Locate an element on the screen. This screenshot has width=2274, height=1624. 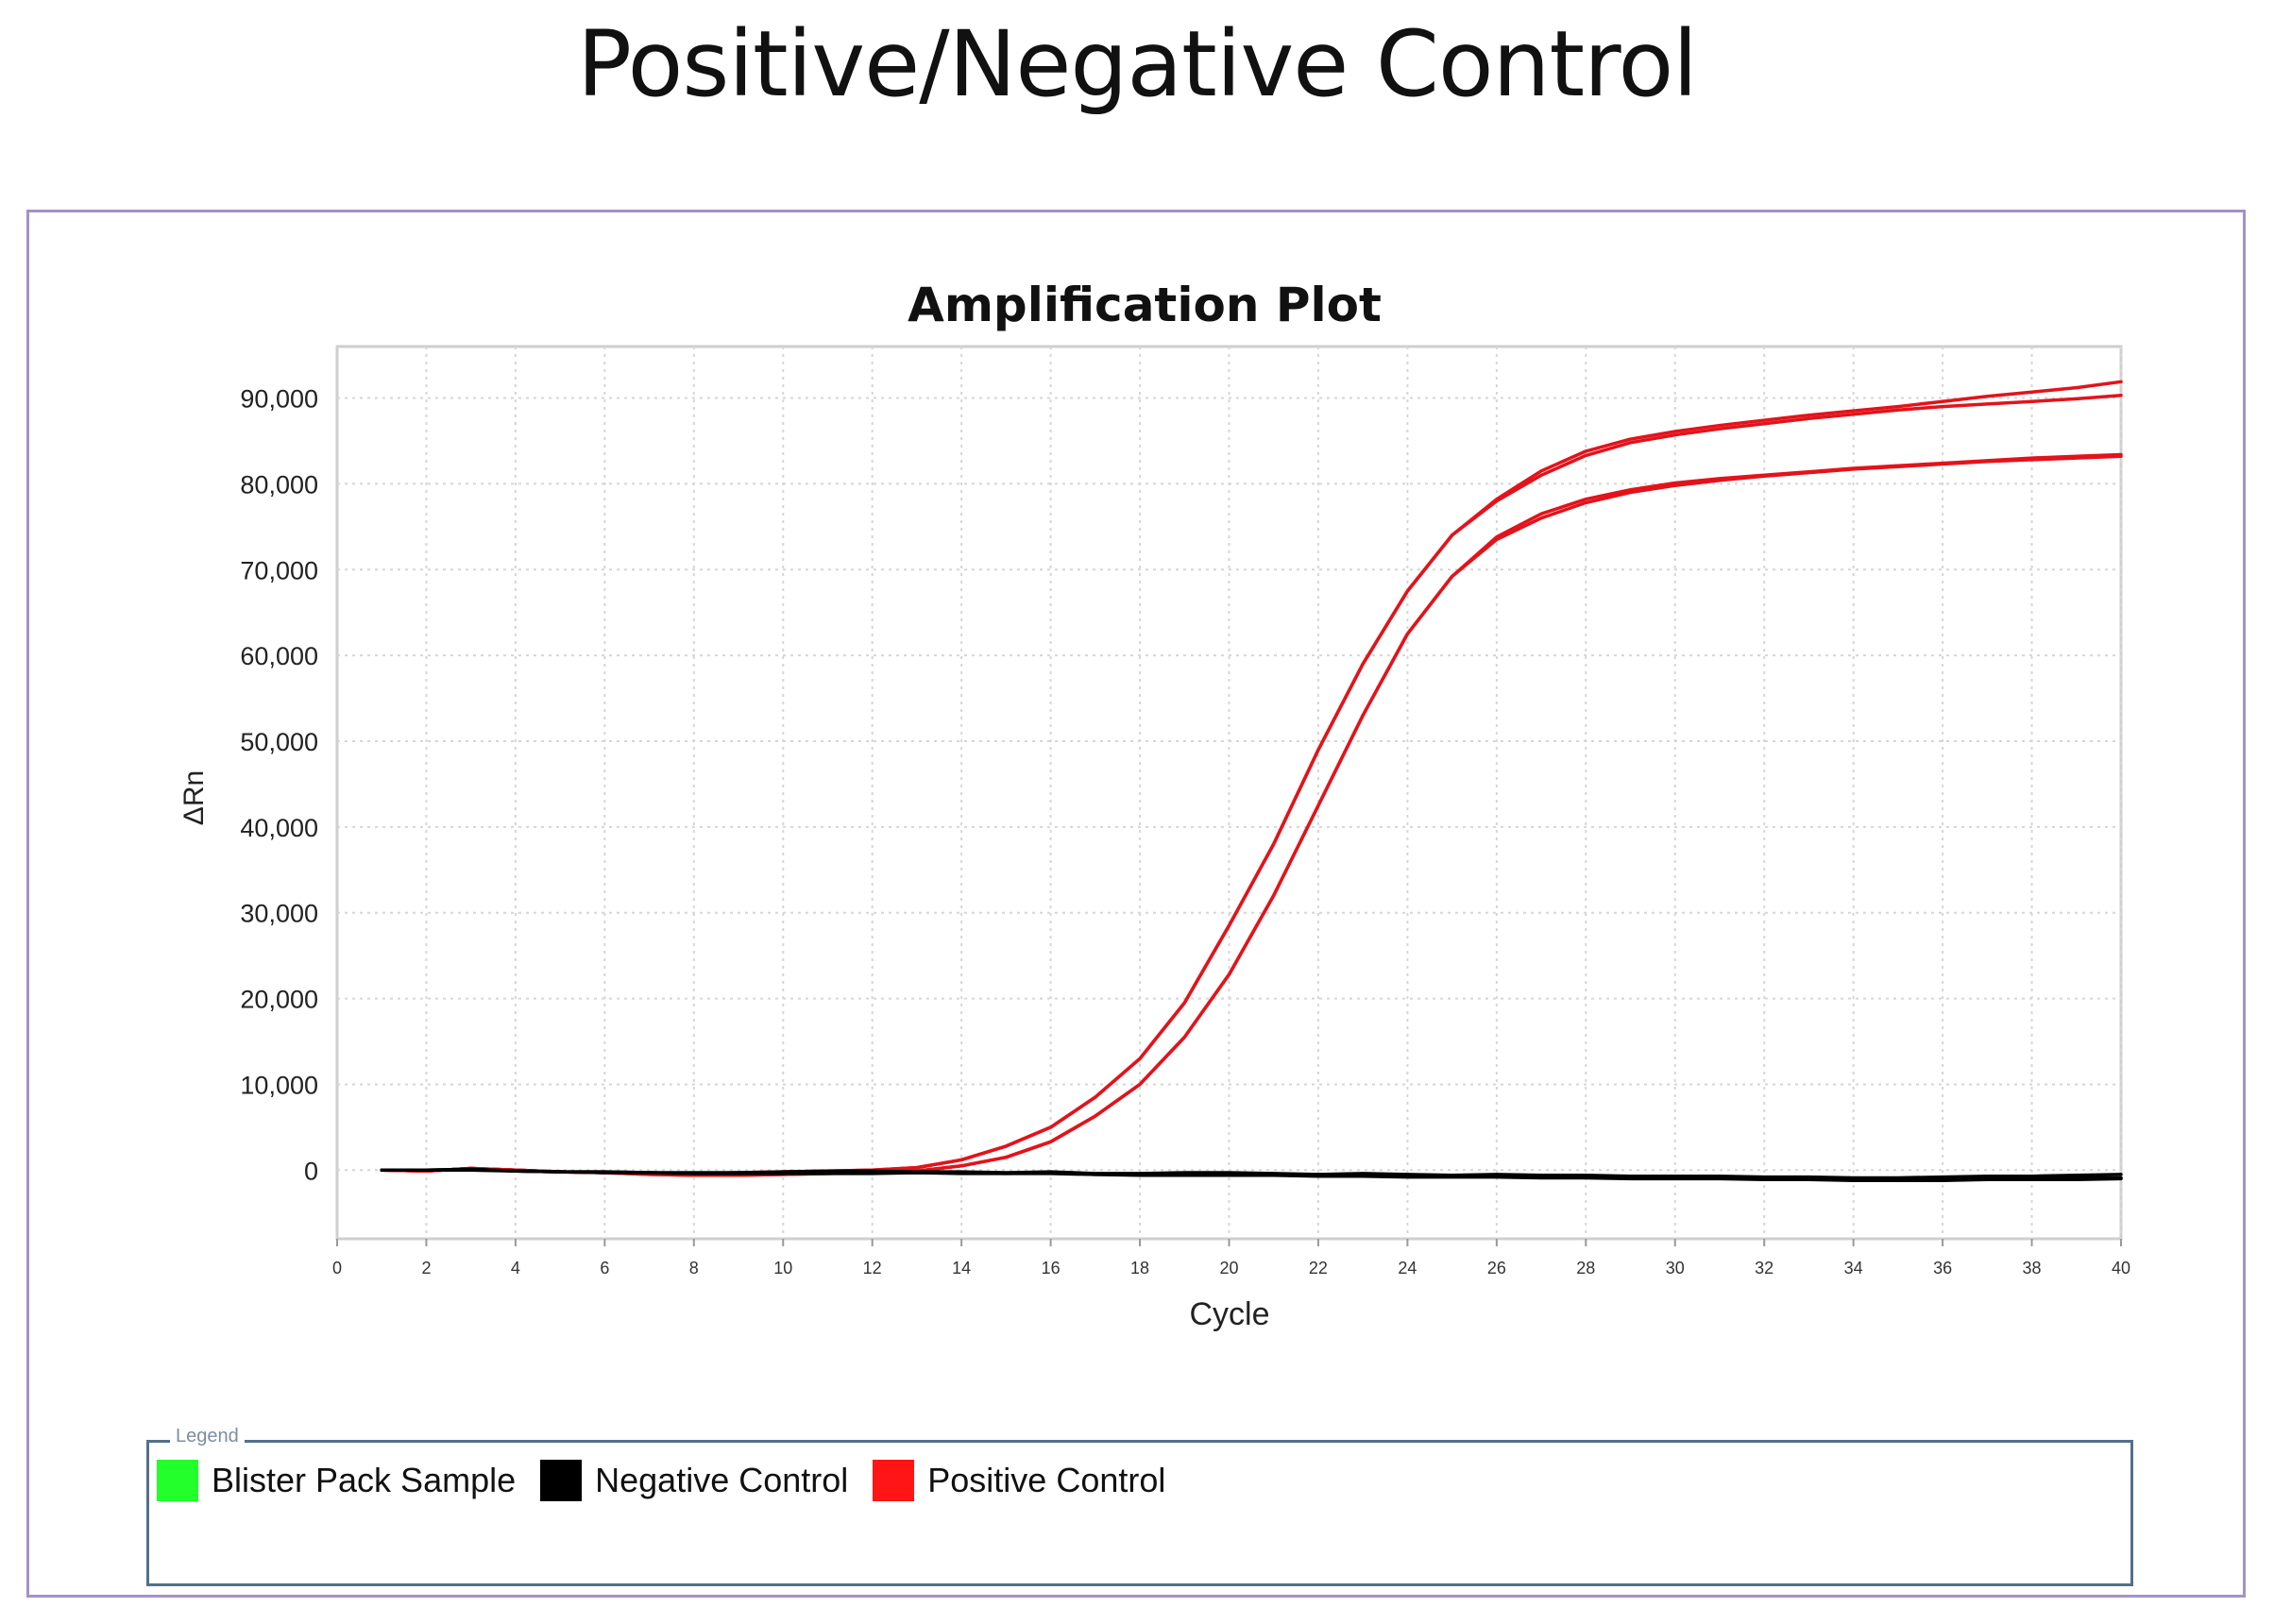
x-tick-label: 6 is located at coordinates (604, 1268).